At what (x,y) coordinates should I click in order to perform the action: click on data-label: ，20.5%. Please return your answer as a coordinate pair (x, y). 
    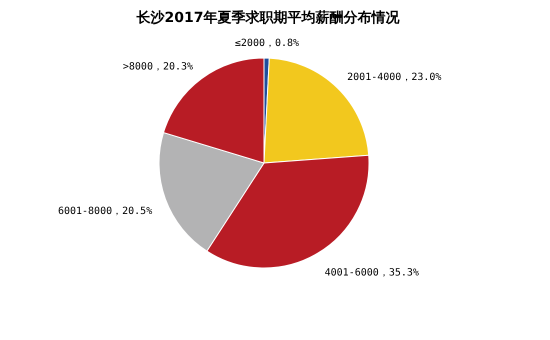
    Looking at the image, I should click on (132, 211).